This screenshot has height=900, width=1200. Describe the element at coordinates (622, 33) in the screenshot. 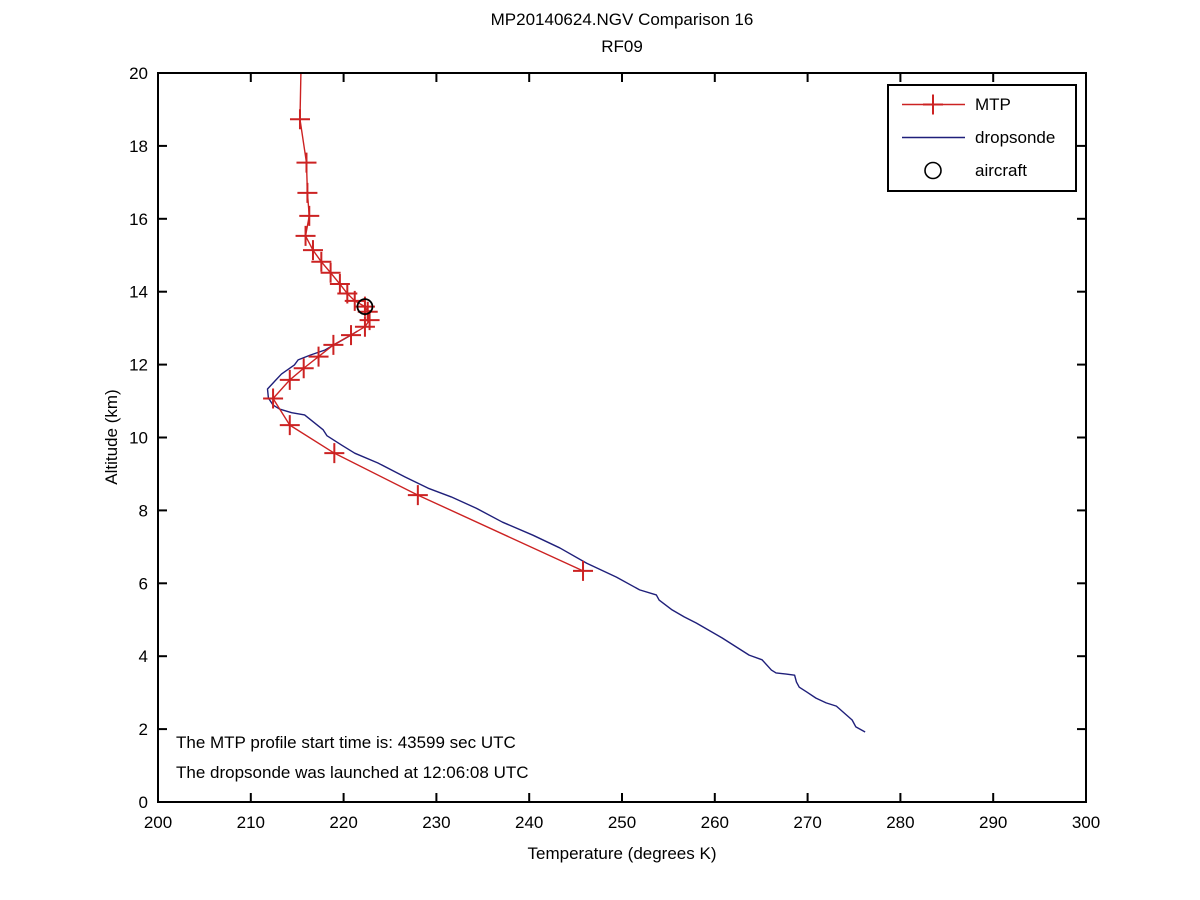

I see `title-block: MP20140624.NGV Comparison 16 RF09` at that location.